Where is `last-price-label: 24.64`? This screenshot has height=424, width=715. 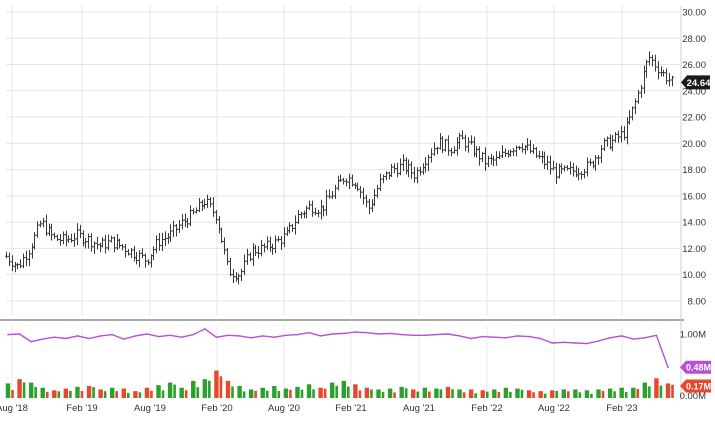
last-price-label: 24.64 is located at coordinates (699, 83).